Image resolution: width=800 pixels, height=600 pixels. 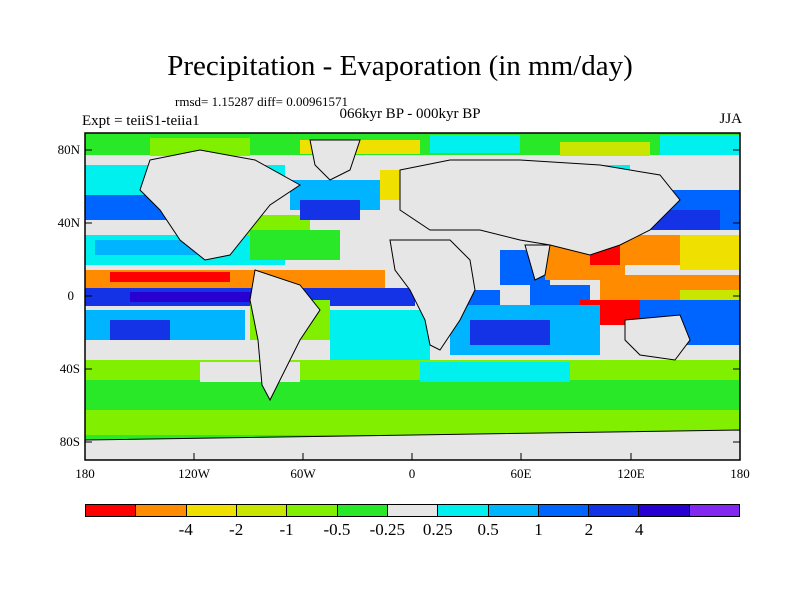 What do you see at coordinates (261, 101) in the screenshot?
I see `stats-text: rmsd= 1.15287 diff= 0.00961571` at bounding box center [261, 101].